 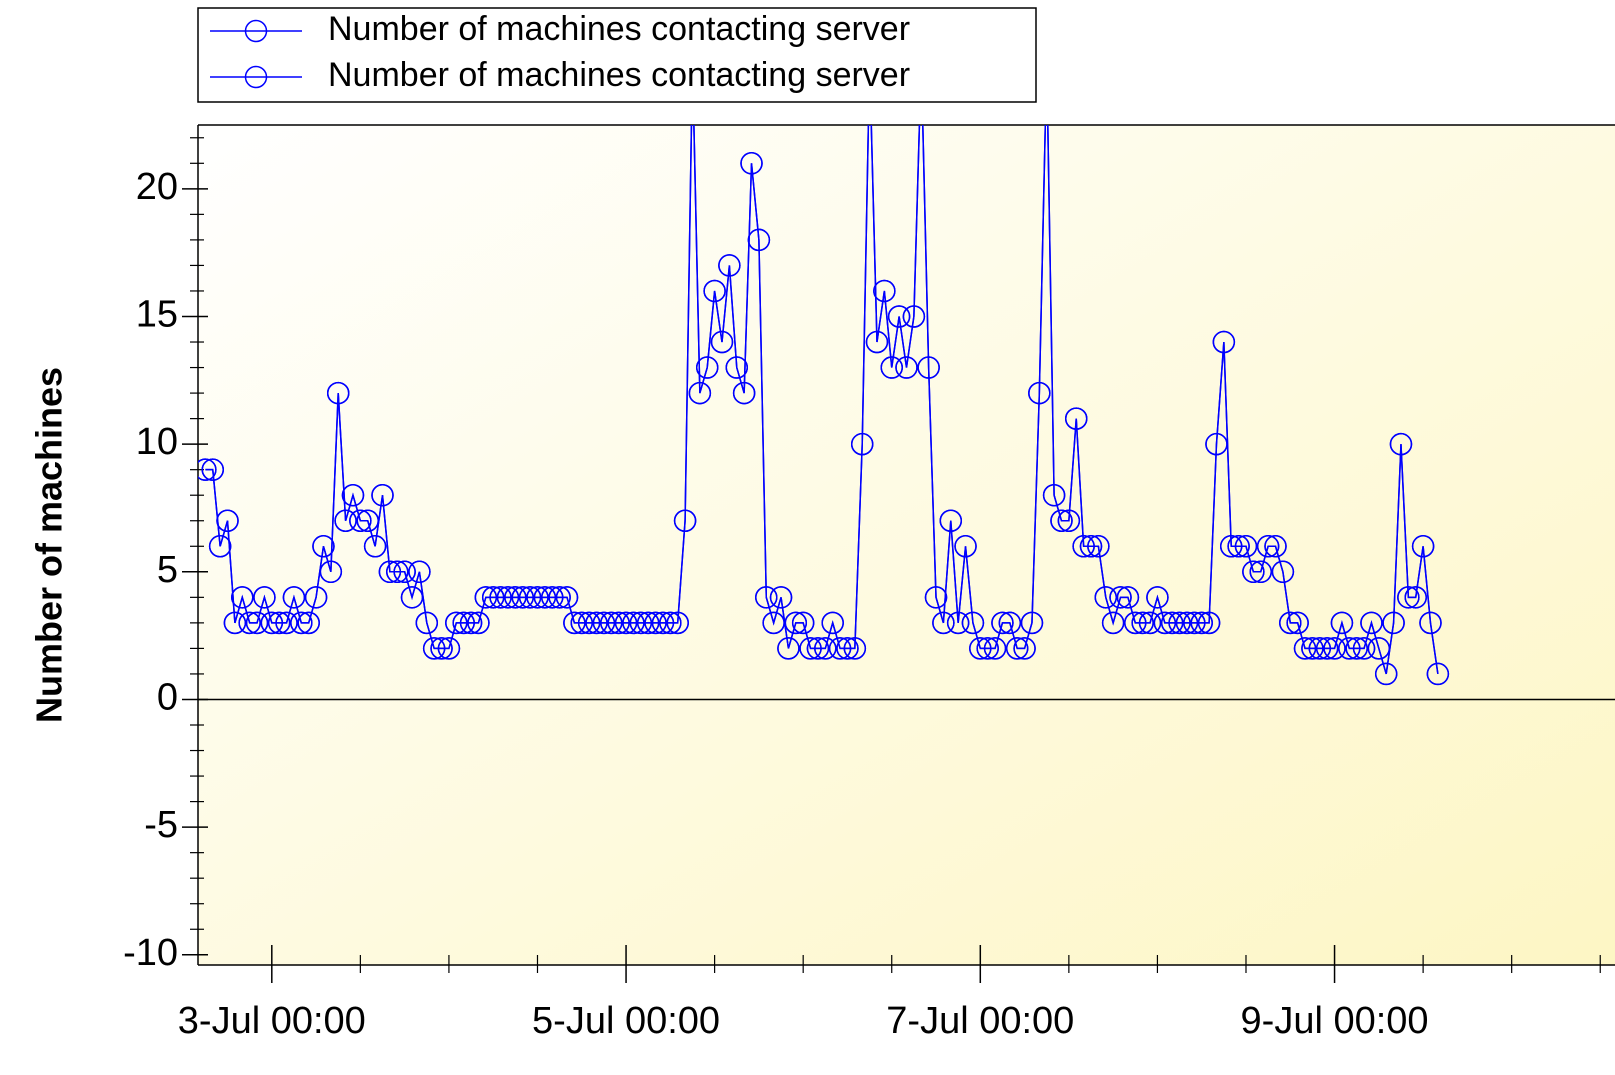 What do you see at coordinates (157, 442) in the screenshot?
I see `y-tick-label: 10` at bounding box center [157, 442].